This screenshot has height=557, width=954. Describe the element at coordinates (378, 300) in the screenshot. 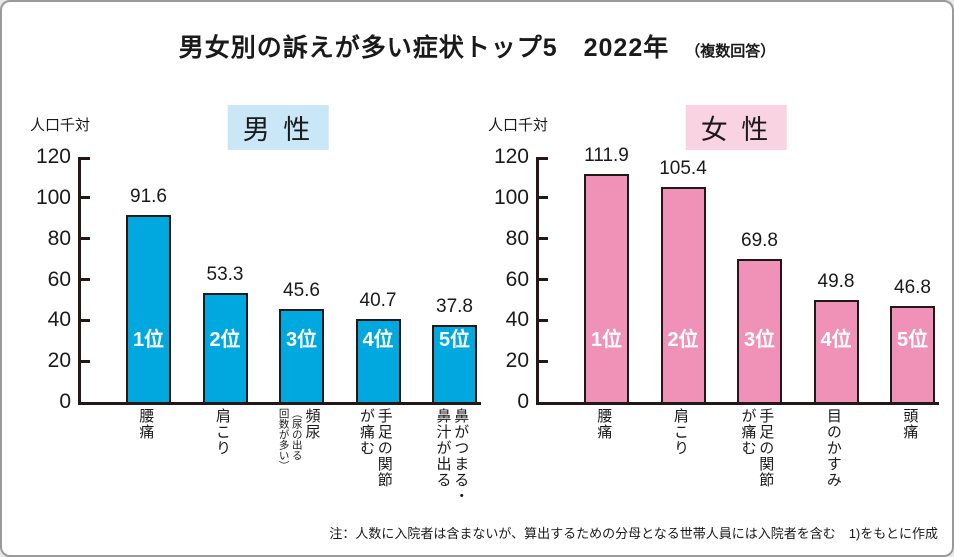

I see `value-label: 40.7` at that location.